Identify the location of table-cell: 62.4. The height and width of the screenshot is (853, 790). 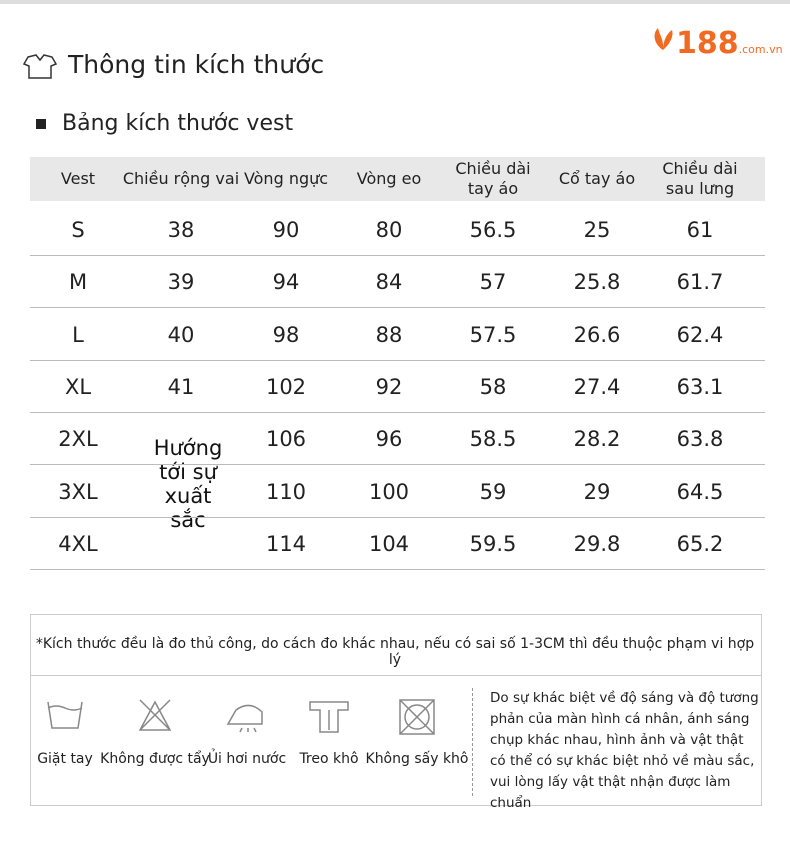
(700, 334).